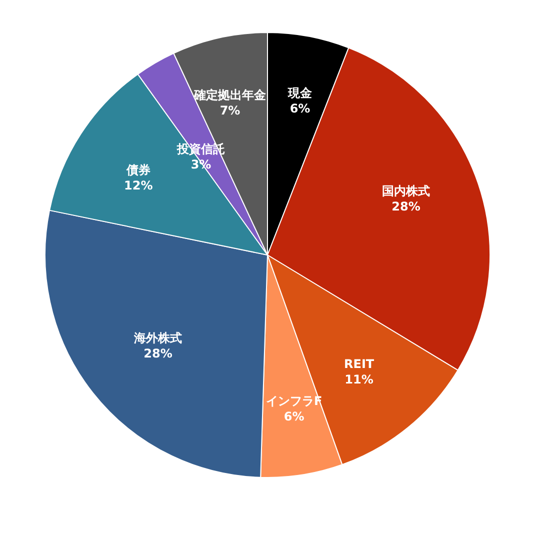 Image resolution: width=535 pixels, height=550 pixels. What do you see at coordinates (230, 111) in the screenshot?
I see `data-label: 7%` at bounding box center [230, 111].